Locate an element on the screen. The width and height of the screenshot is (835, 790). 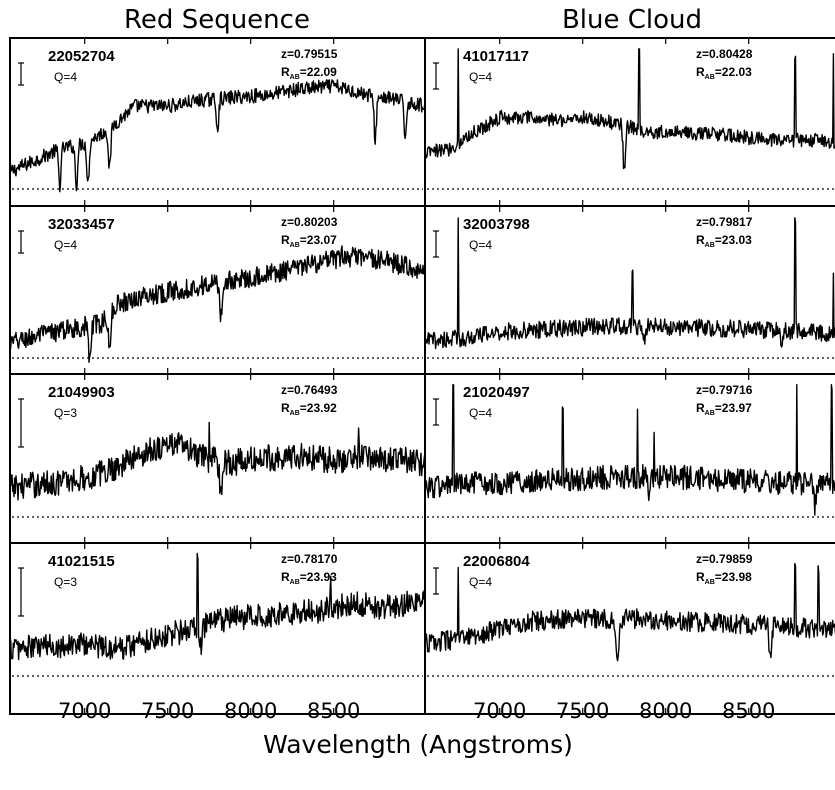
magnitude-label: RAB=23.07 is located at coordinates (309, 241).